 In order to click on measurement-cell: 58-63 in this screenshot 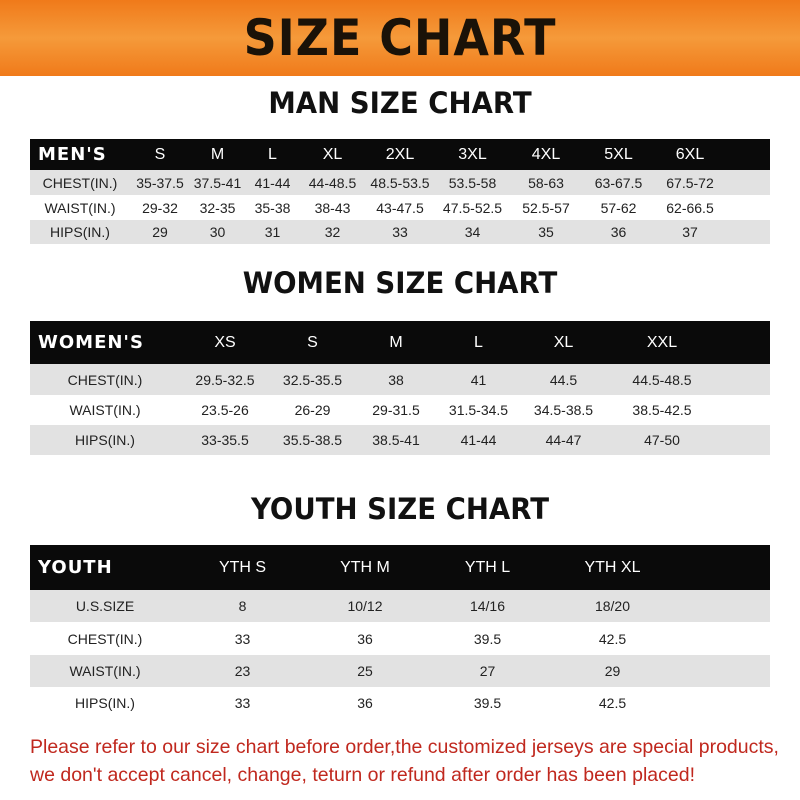, I will do `click(546, 182)`.